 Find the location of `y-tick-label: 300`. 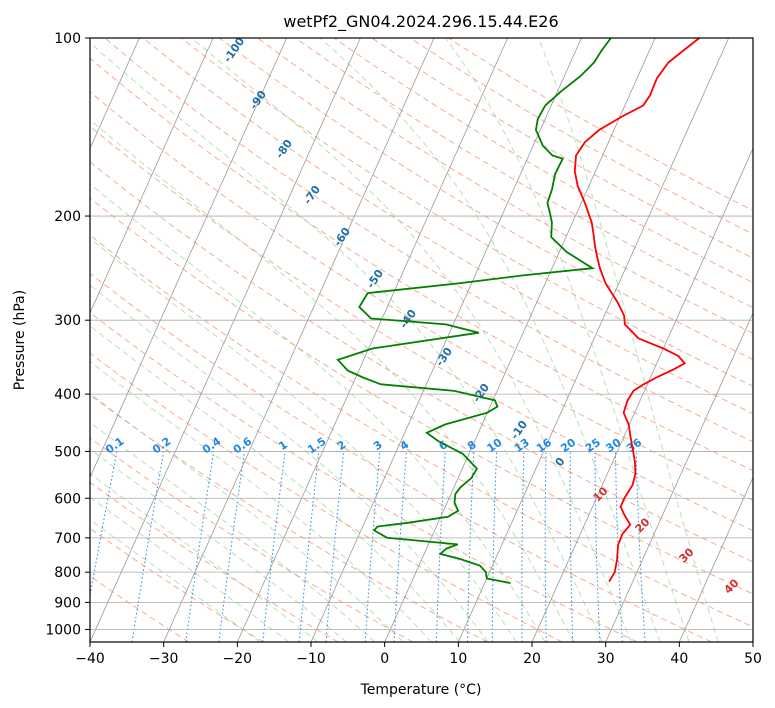

y-tick-label: 300 is located at coordinates (67, 321).